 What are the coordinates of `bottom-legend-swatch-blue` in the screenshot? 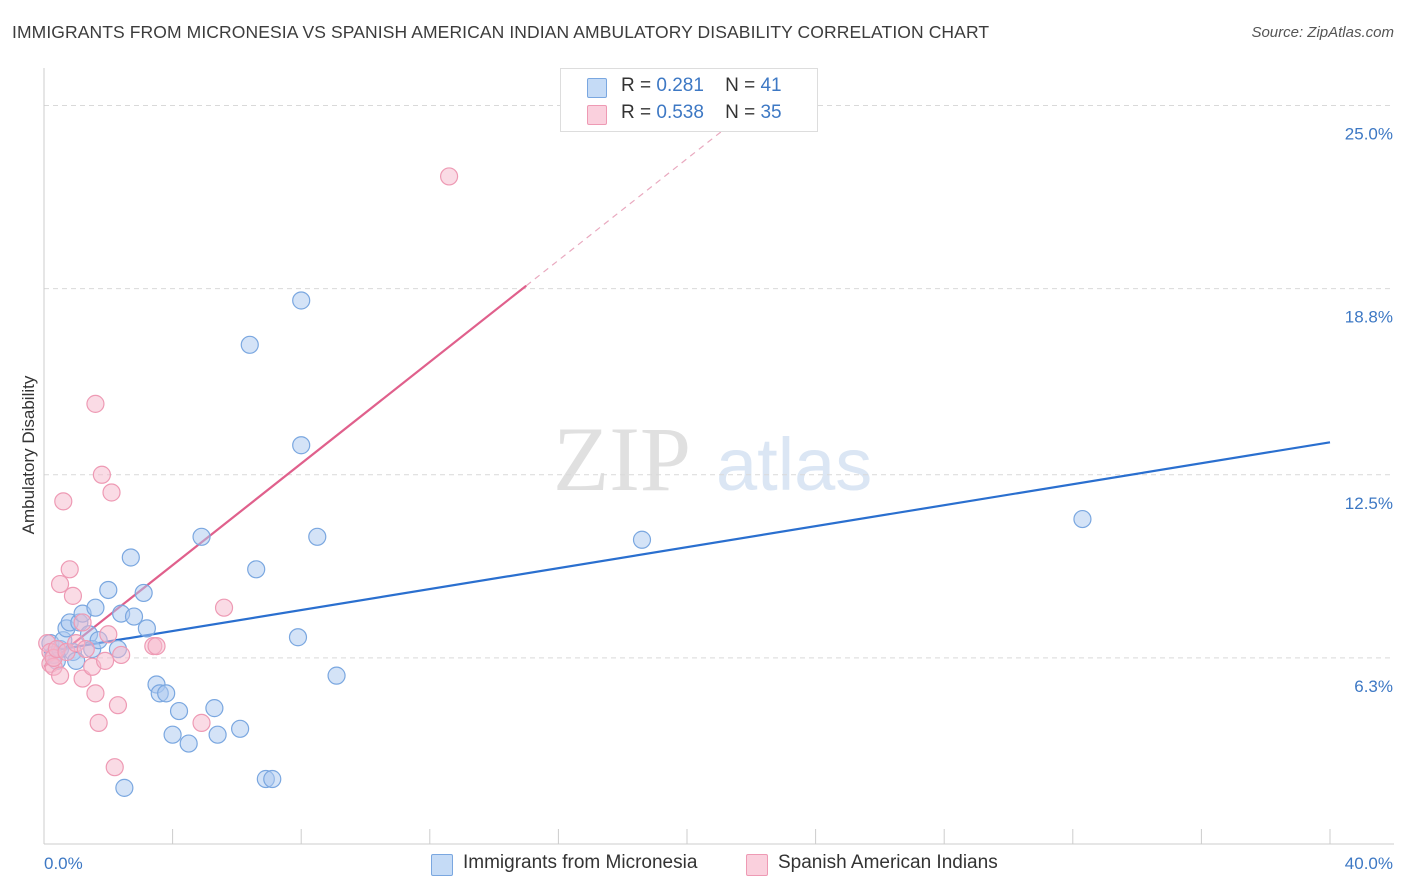 It's located at (442, 865).